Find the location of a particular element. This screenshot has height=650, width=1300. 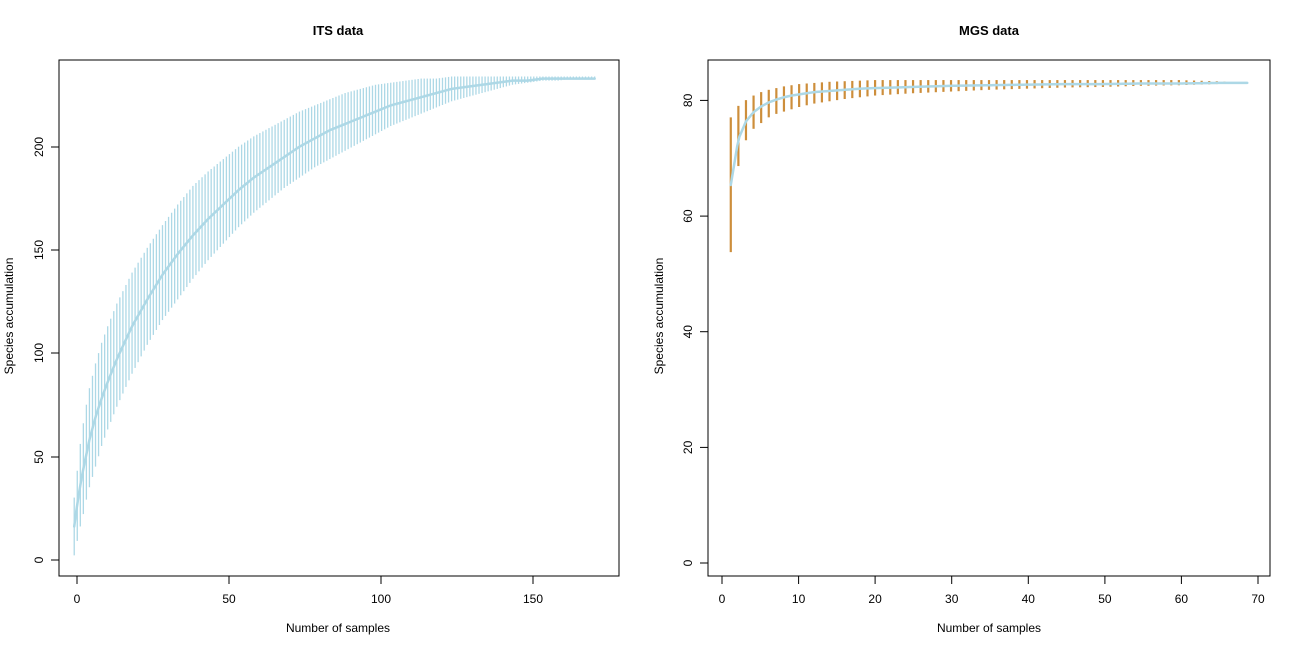

x-tick-label: 10 is located at coordinates (799, 599).